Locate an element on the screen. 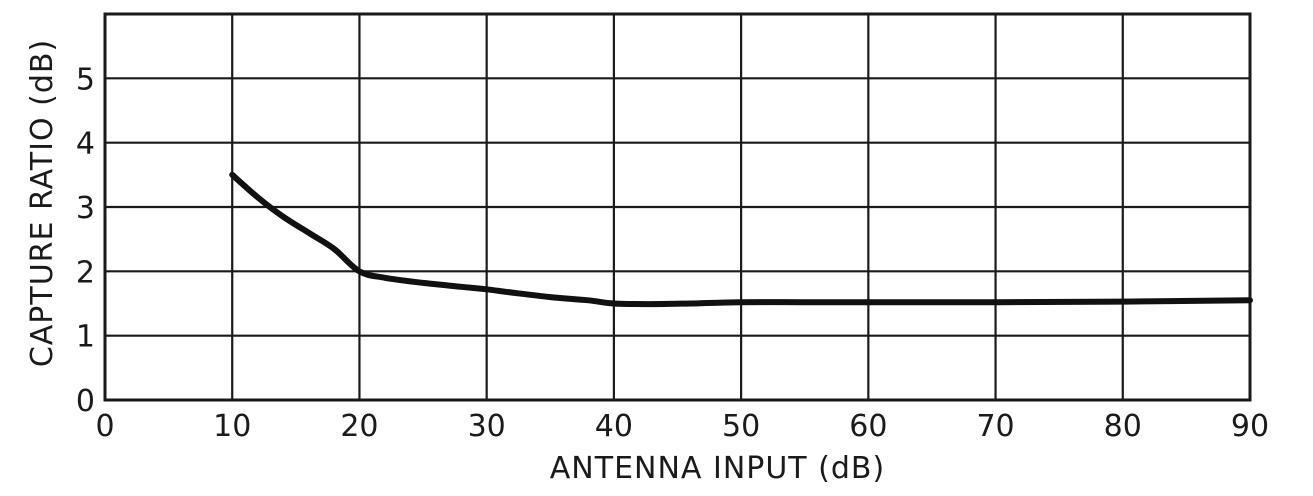 This screenshot has width=1313, height=496. y-tick-label: 2 is located at coordinates (85, 272).